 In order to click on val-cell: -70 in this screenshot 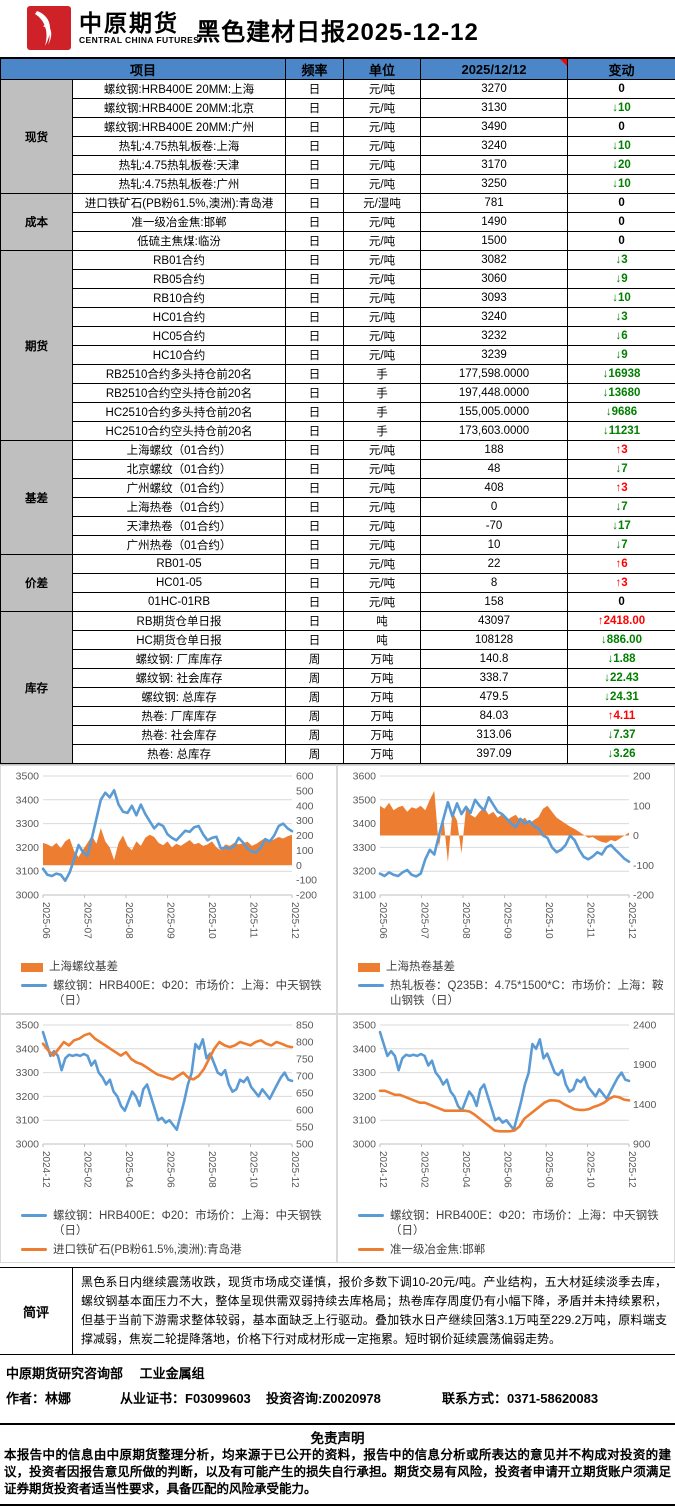, I will do `click(494, 526)`.